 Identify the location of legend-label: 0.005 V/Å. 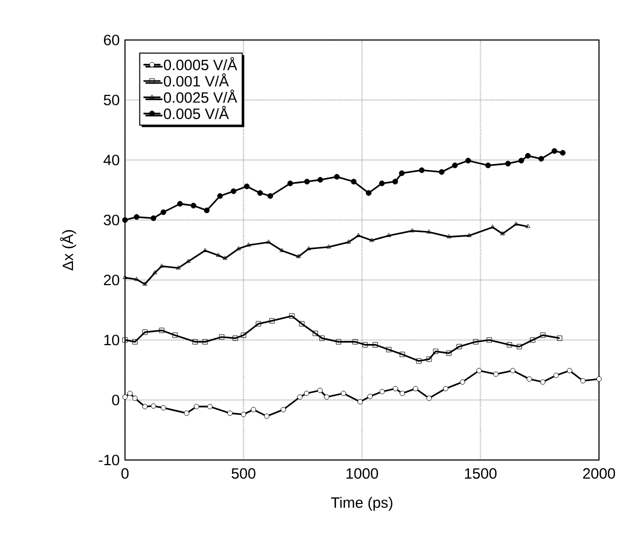
(196, 113).